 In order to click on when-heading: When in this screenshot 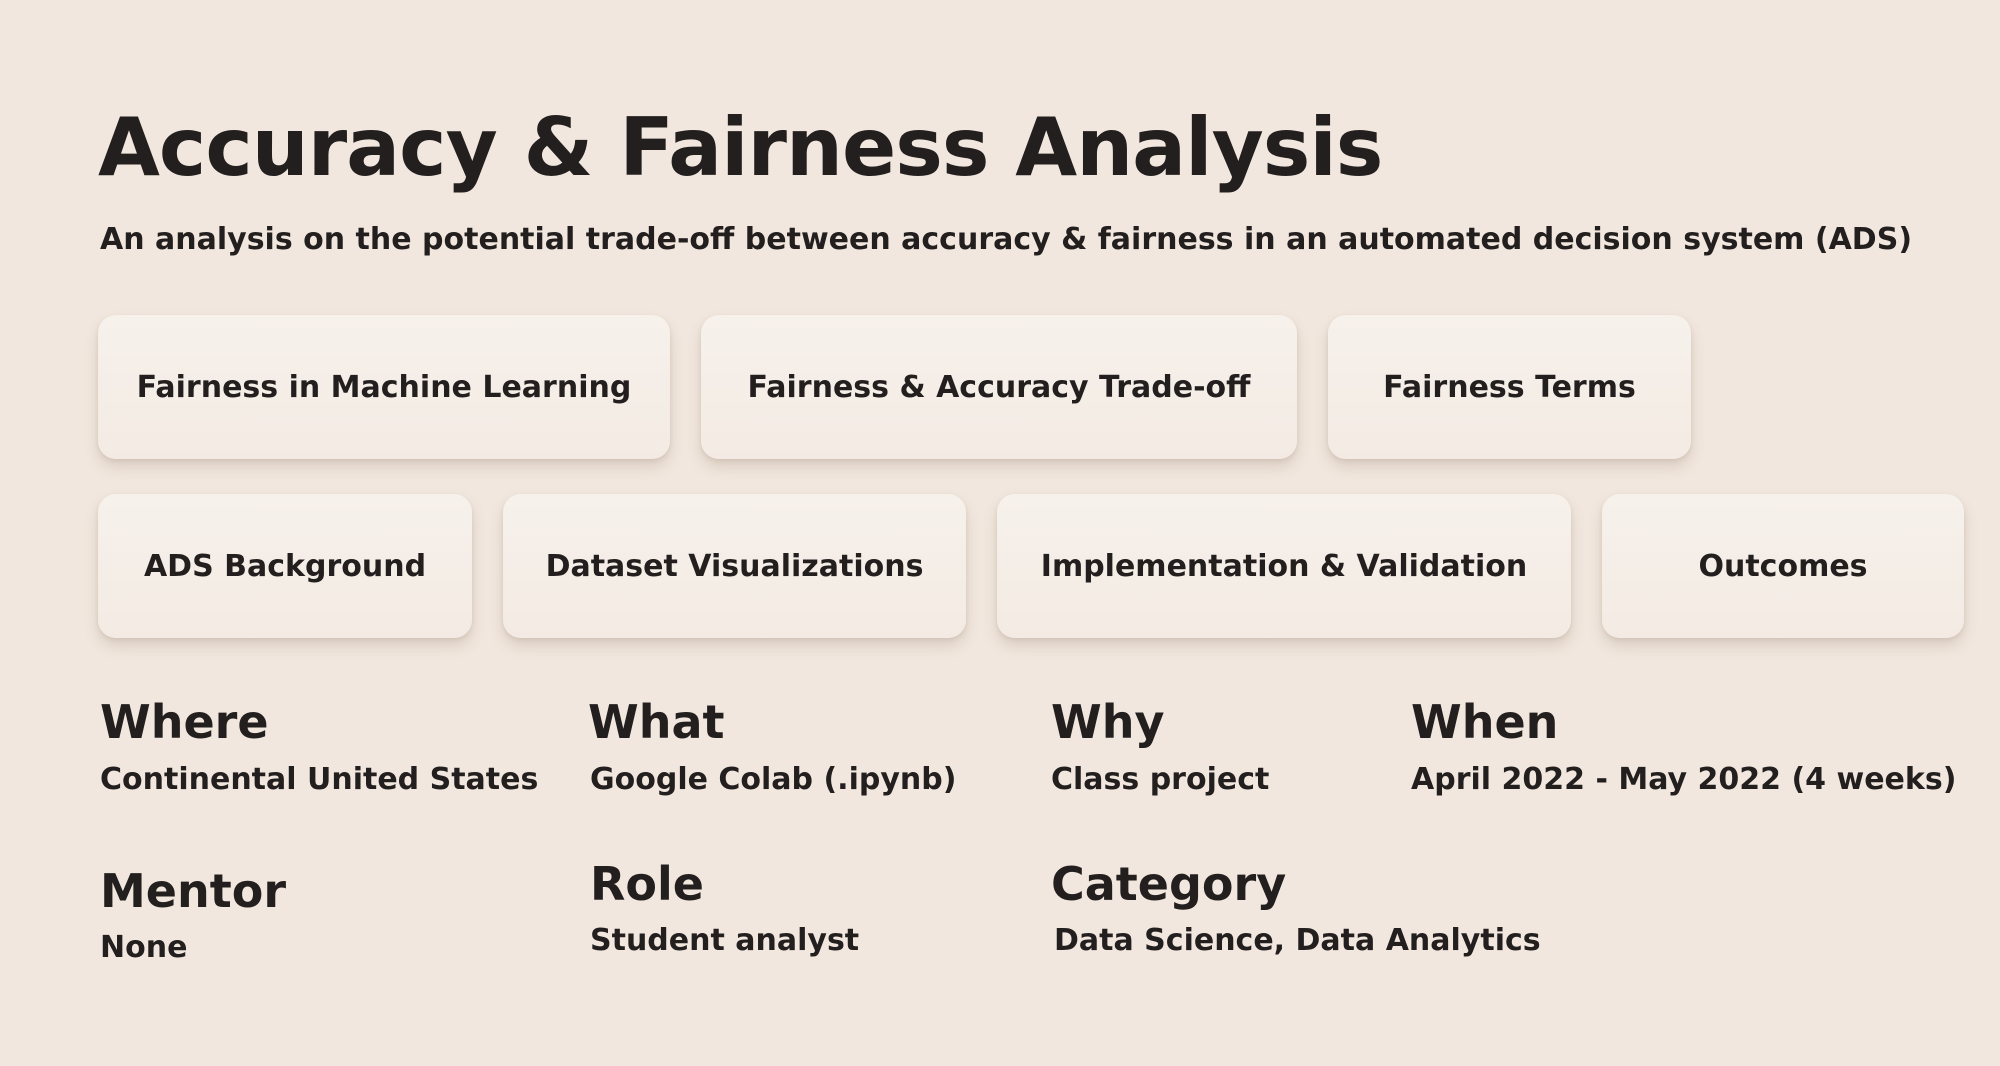, I will do `click(1485, 722)`.